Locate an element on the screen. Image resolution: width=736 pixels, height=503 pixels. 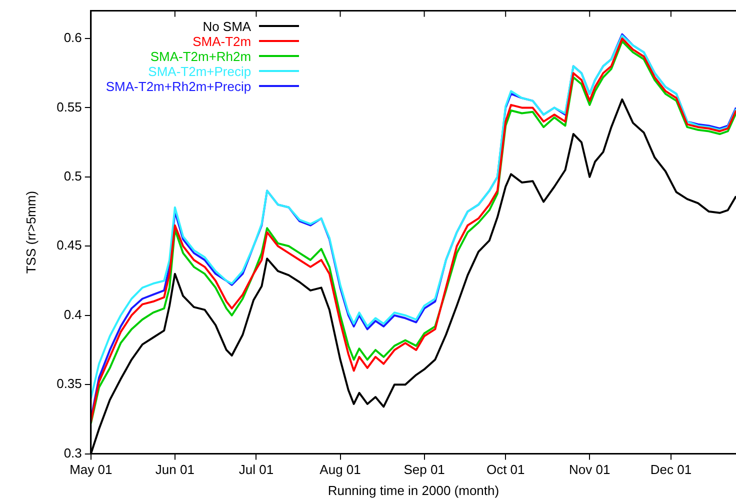
y-axis-title: TSS (rr>5mm) is located at coordinates (30, 232).